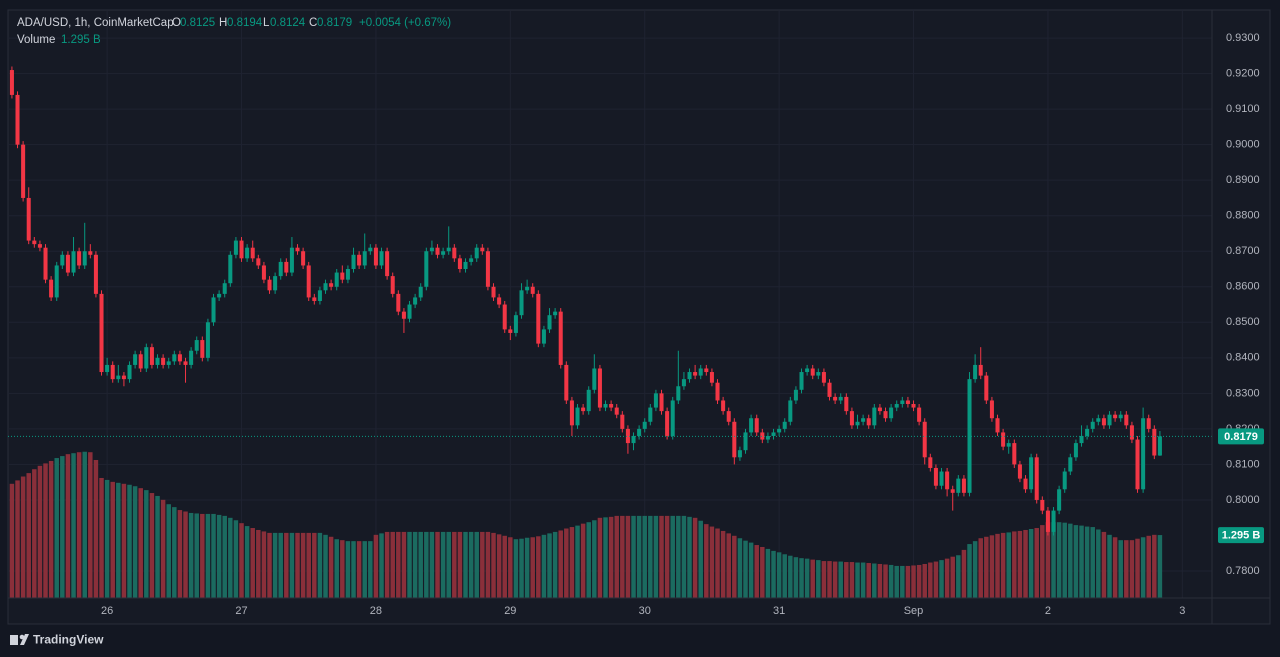 This screenshot has height=657, width=1280. What do you see at coordinates (57, 640) in the screenshot?
I see `brand-logo: TradingView` at bounding box center [57, 640].